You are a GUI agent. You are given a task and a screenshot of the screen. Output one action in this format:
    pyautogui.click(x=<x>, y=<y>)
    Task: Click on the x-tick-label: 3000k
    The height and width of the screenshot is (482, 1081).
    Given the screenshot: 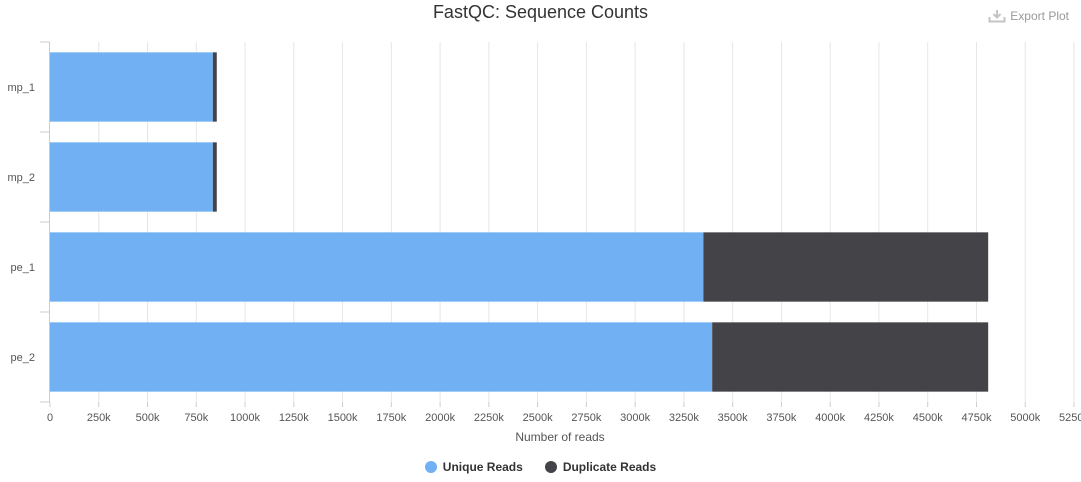 What is the action you would take?
    pyautogui.click(x=635, y=418)
    